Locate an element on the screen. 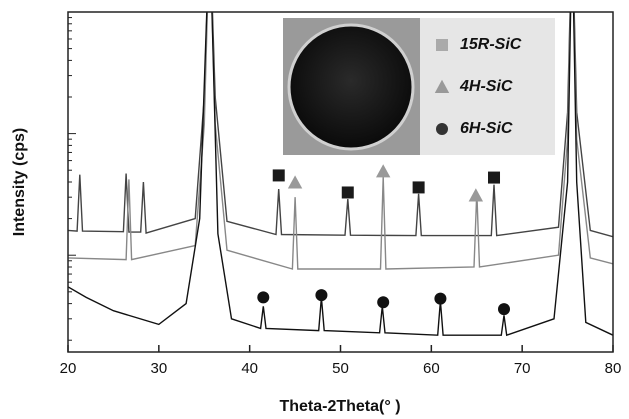 Image resolution: width=629 pixels, height=419 pixels. legend-label: 4H-SiC is located at coordinates (486, 86).